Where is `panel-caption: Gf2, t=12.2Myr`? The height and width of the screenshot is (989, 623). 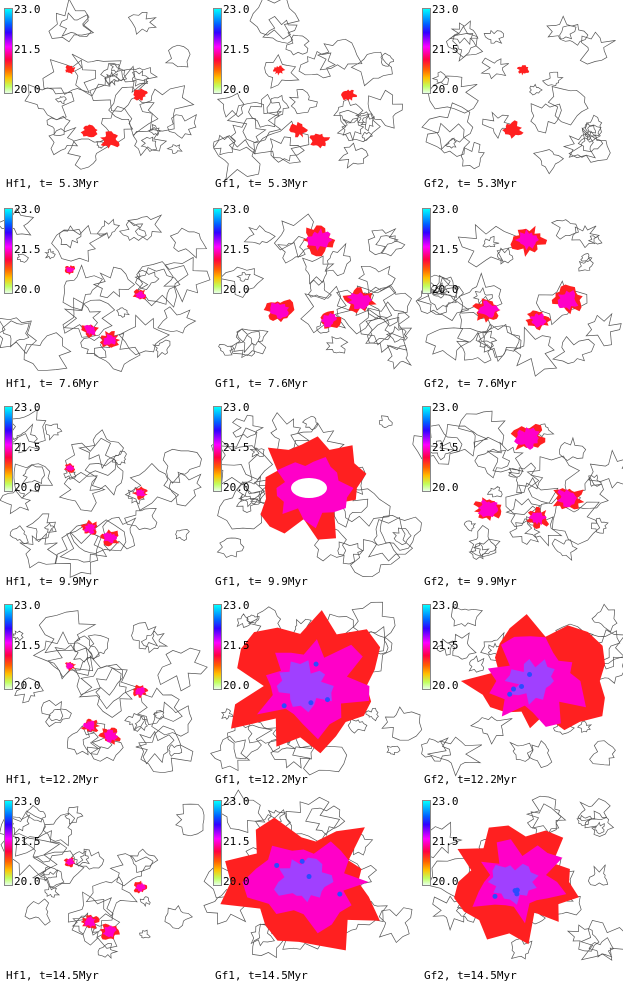 panel-caption: Gf2, t=12.2Myr is located at coordinates (470, 779).